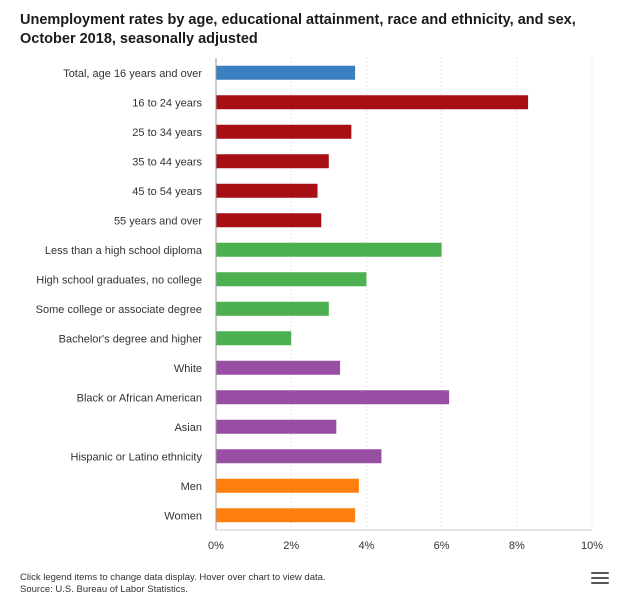 The image size is (633, 616). Describe the element at coordinates (592, 546) in the screenshot. I see `x-tick-label: 10%` at that location.